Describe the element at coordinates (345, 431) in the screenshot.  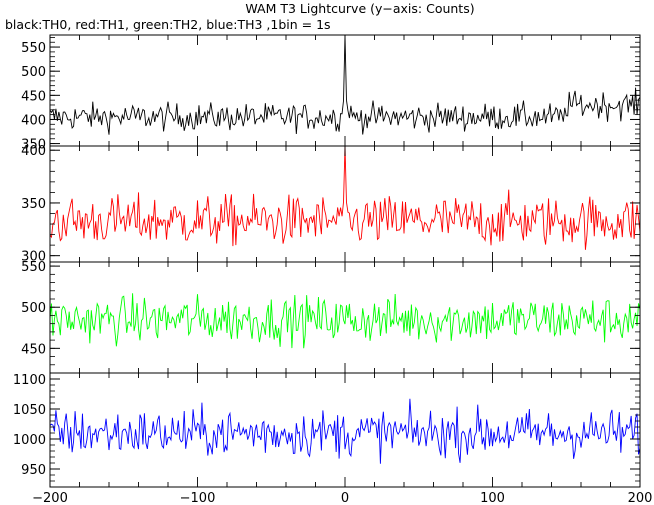
I see `series-line-th3` at that location.